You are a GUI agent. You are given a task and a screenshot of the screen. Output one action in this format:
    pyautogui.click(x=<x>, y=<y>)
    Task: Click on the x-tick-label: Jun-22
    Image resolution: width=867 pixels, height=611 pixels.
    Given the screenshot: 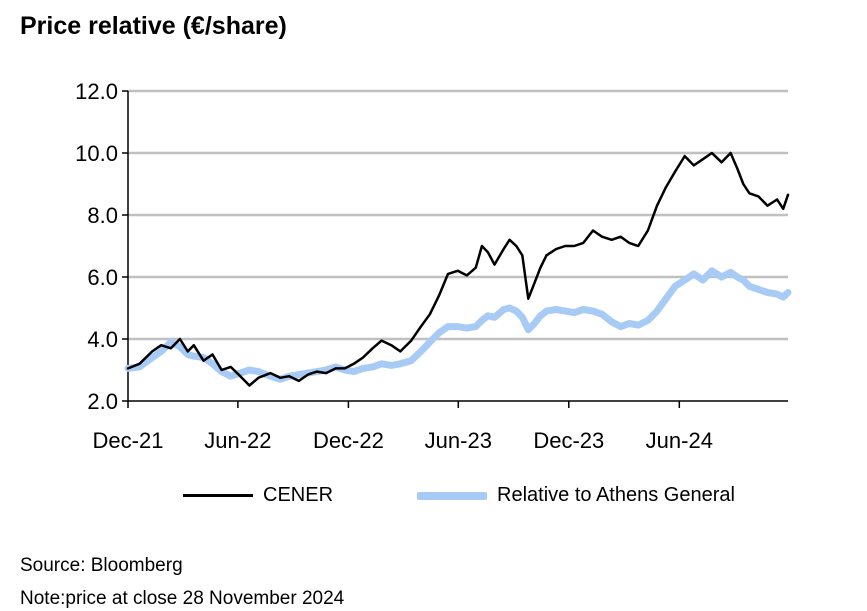 What is the action you would take?
    pyautogui.click(x=237, y=440)
    